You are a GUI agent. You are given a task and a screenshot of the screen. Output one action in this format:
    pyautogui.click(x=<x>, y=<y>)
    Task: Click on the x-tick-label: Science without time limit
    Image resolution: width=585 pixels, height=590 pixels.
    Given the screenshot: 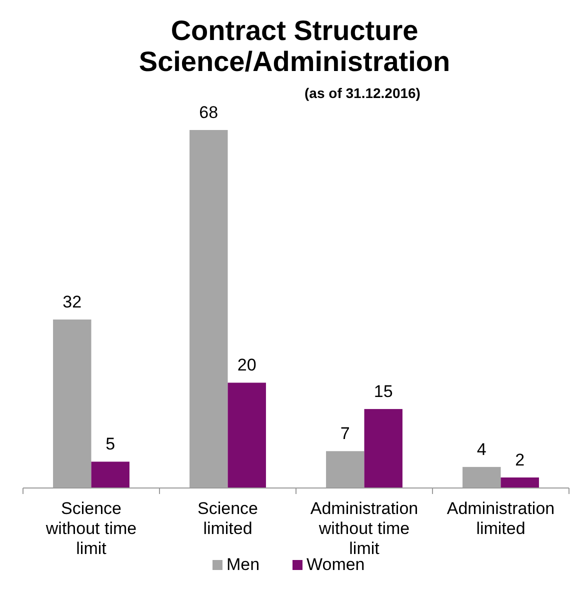 What is the action you would take?
    pyautogui.click(x=90, y=528)
    